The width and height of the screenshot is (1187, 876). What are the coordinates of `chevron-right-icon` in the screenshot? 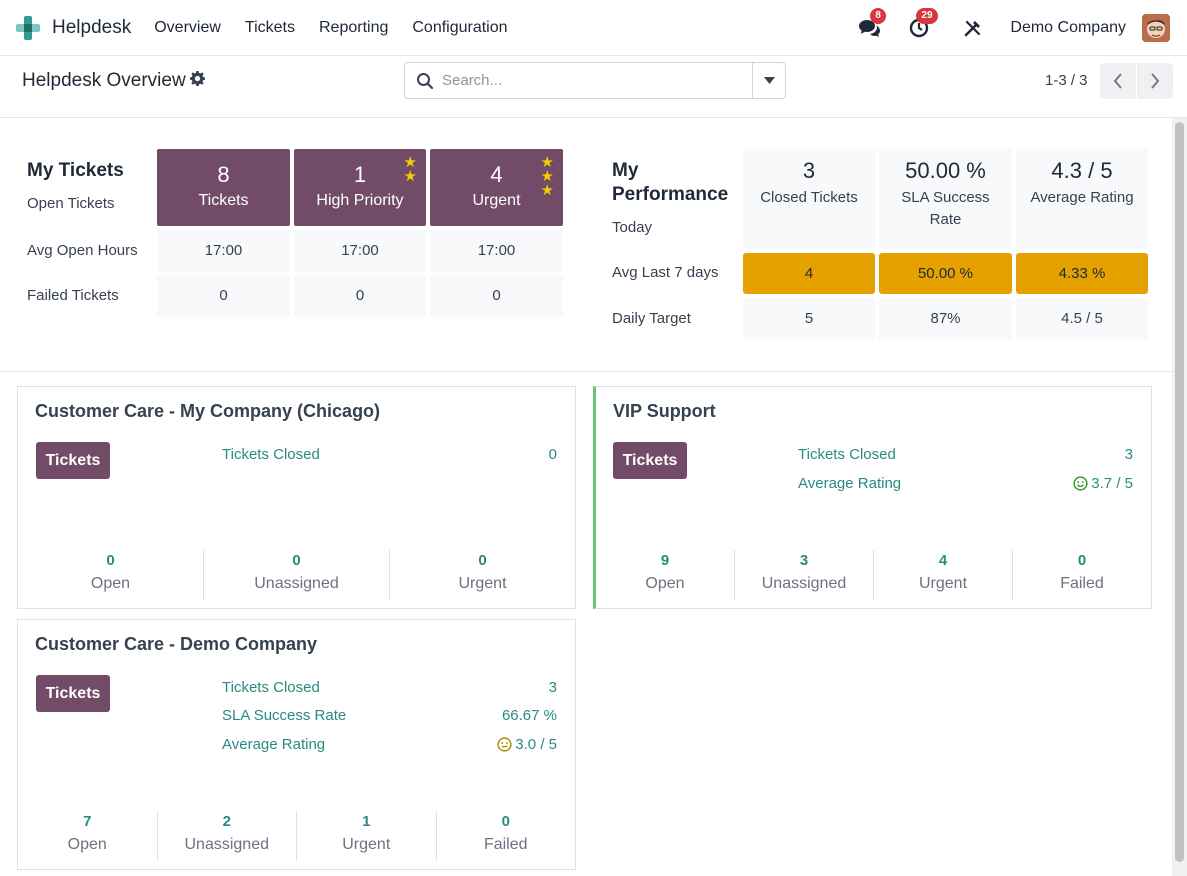 It's located at (1155, 81).